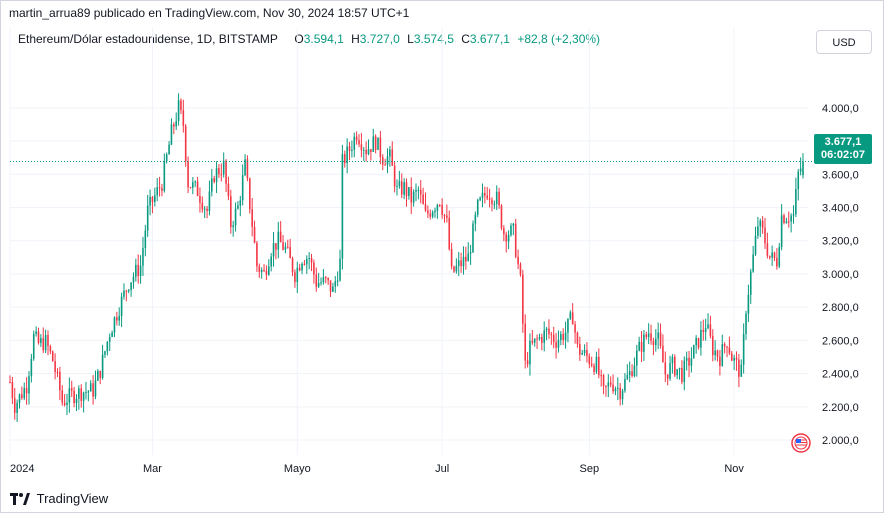 This screenshot has height=515, width=886. Describe the element at coordinates (355, 39) in the screenshot. I see `high-label: H` at that location.